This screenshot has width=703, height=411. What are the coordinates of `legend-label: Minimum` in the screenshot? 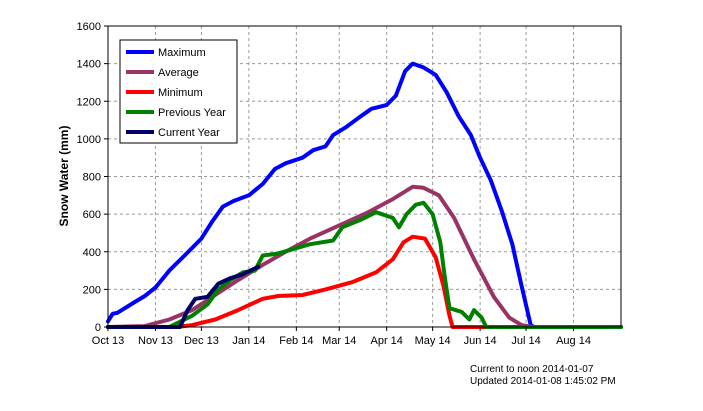 It's located at (180, 93).